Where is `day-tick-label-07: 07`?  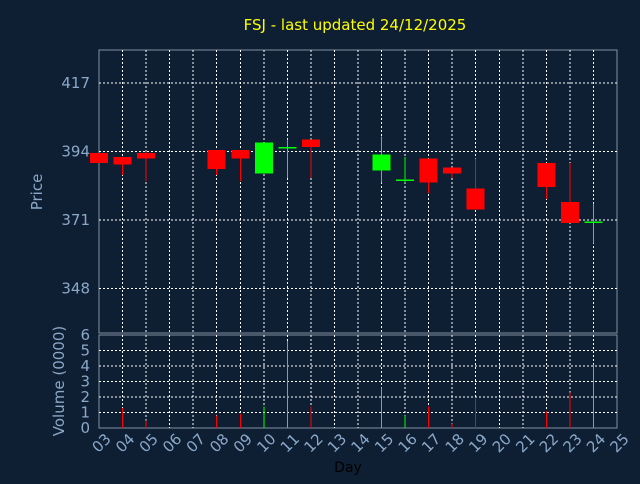
day-tick-label-07: 07 is located at coordinates (196, 443).